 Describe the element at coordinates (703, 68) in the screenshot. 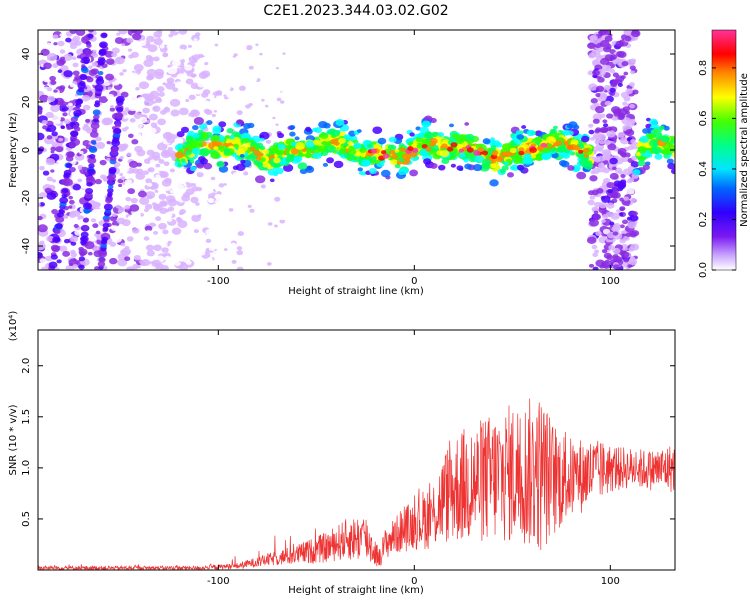

I see `colorbar-tick-label: 0.8` at that location.